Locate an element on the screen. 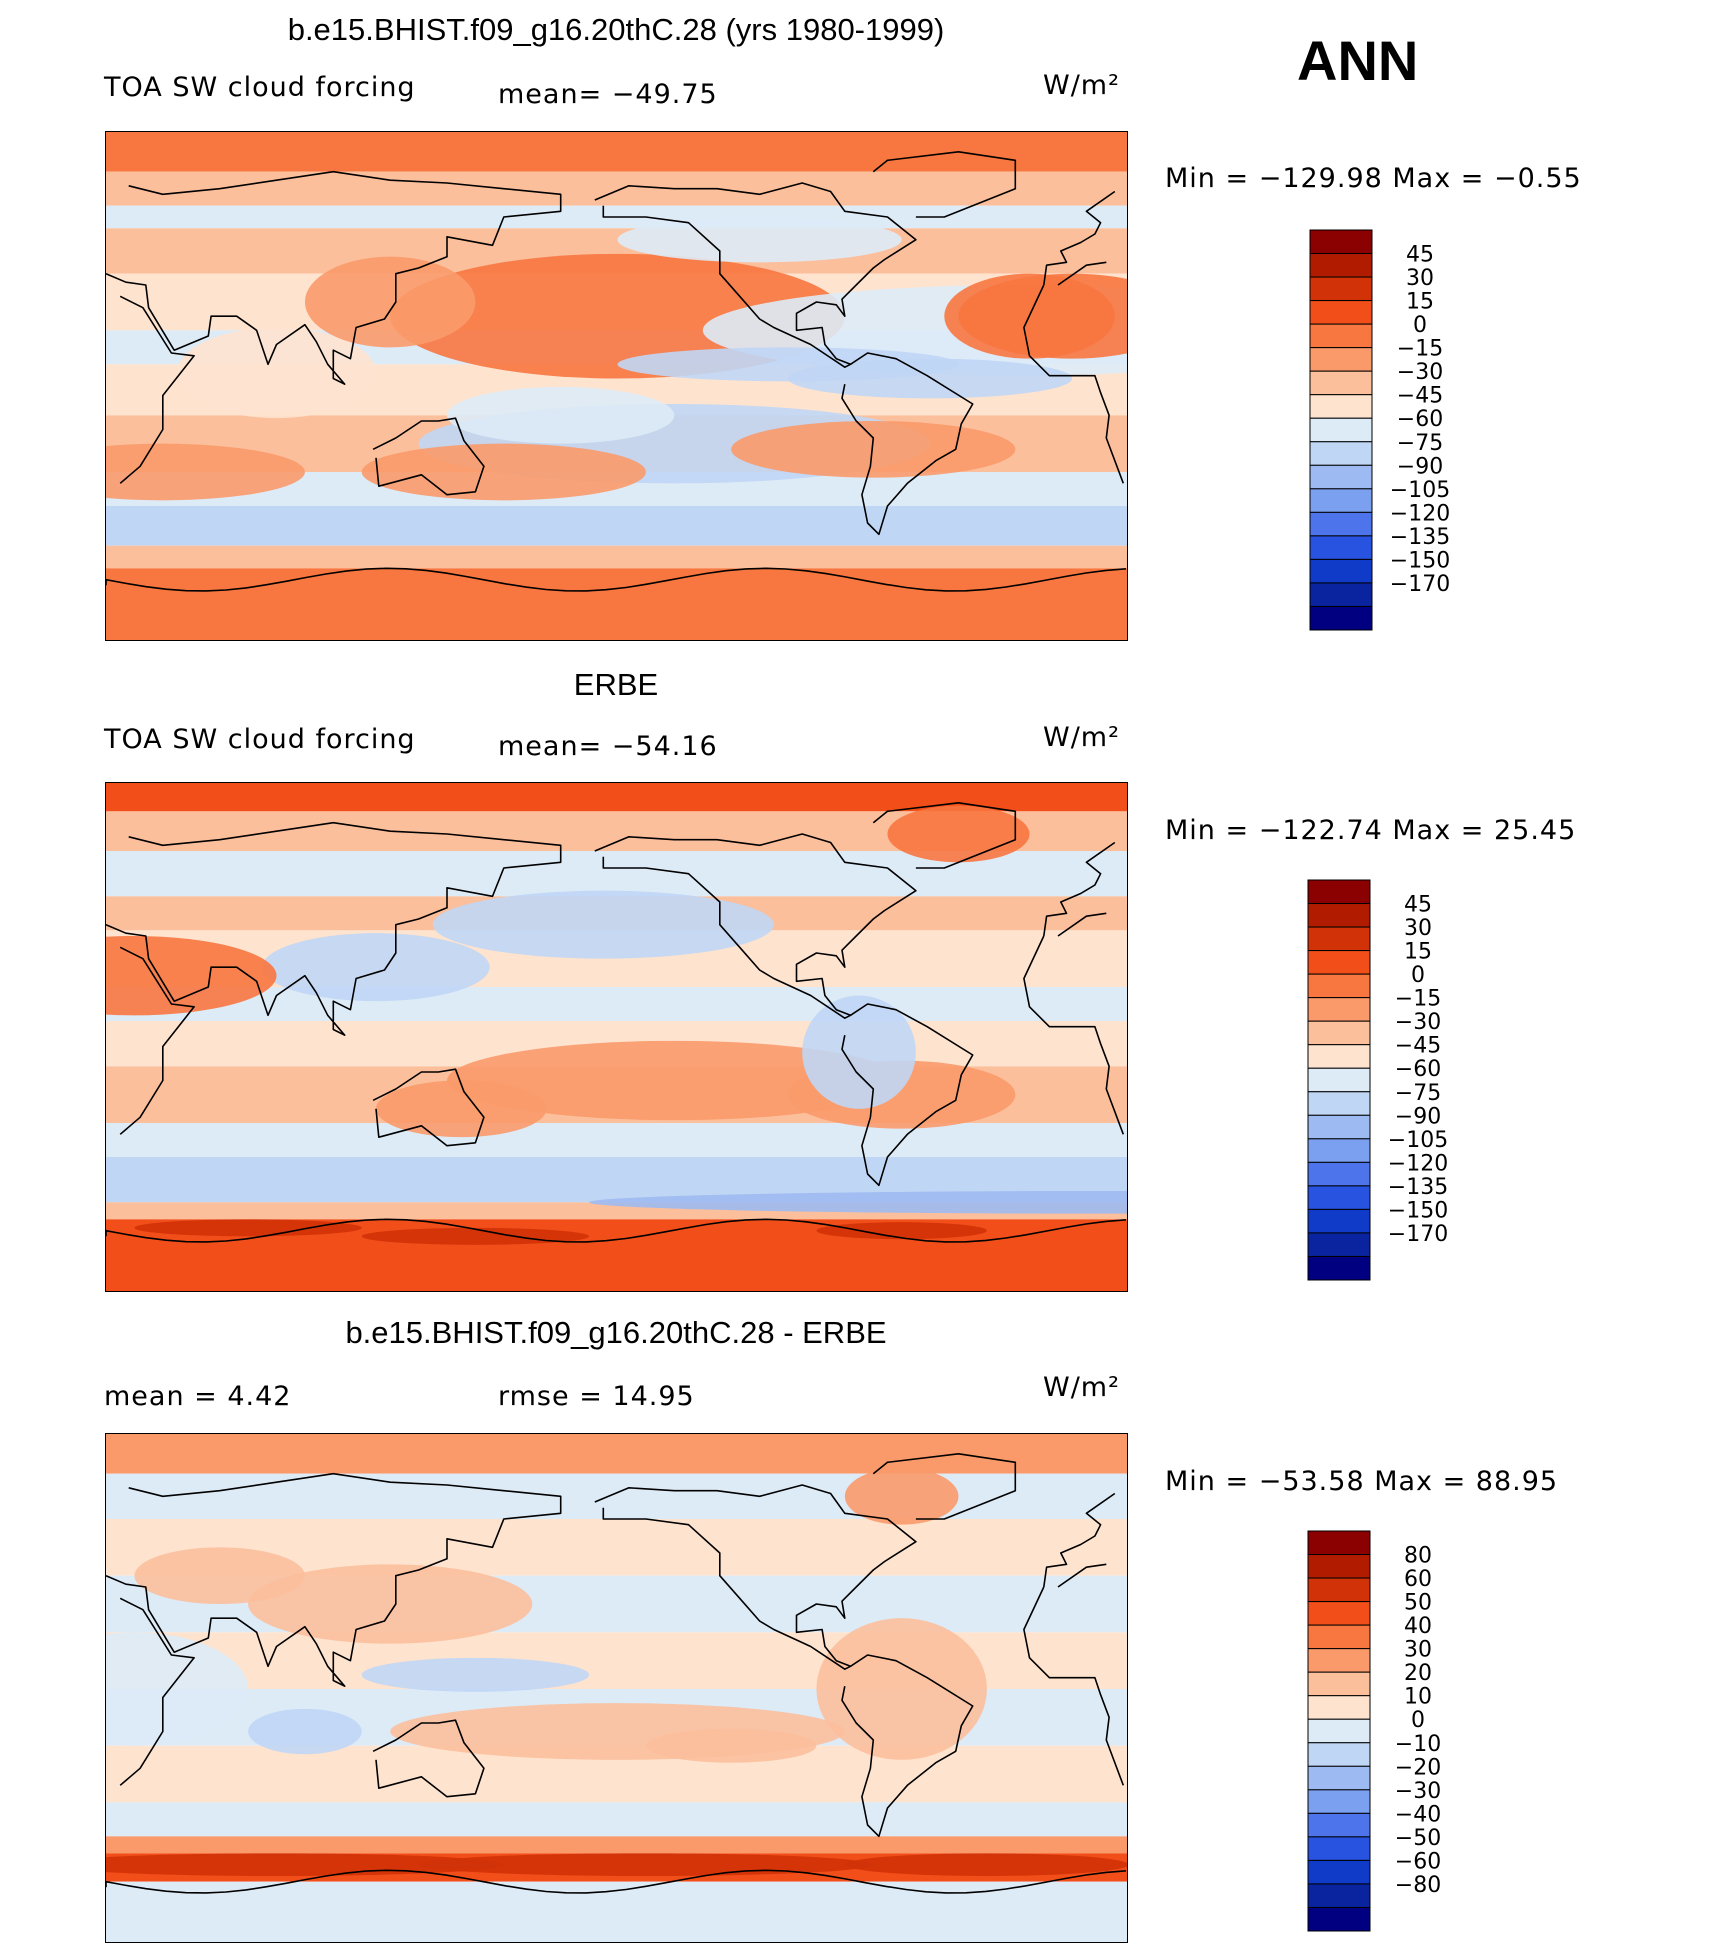 The width and height of the screenshot is (1710, 1952). panel2-title: ERBE is located at coordinates (616, 684).